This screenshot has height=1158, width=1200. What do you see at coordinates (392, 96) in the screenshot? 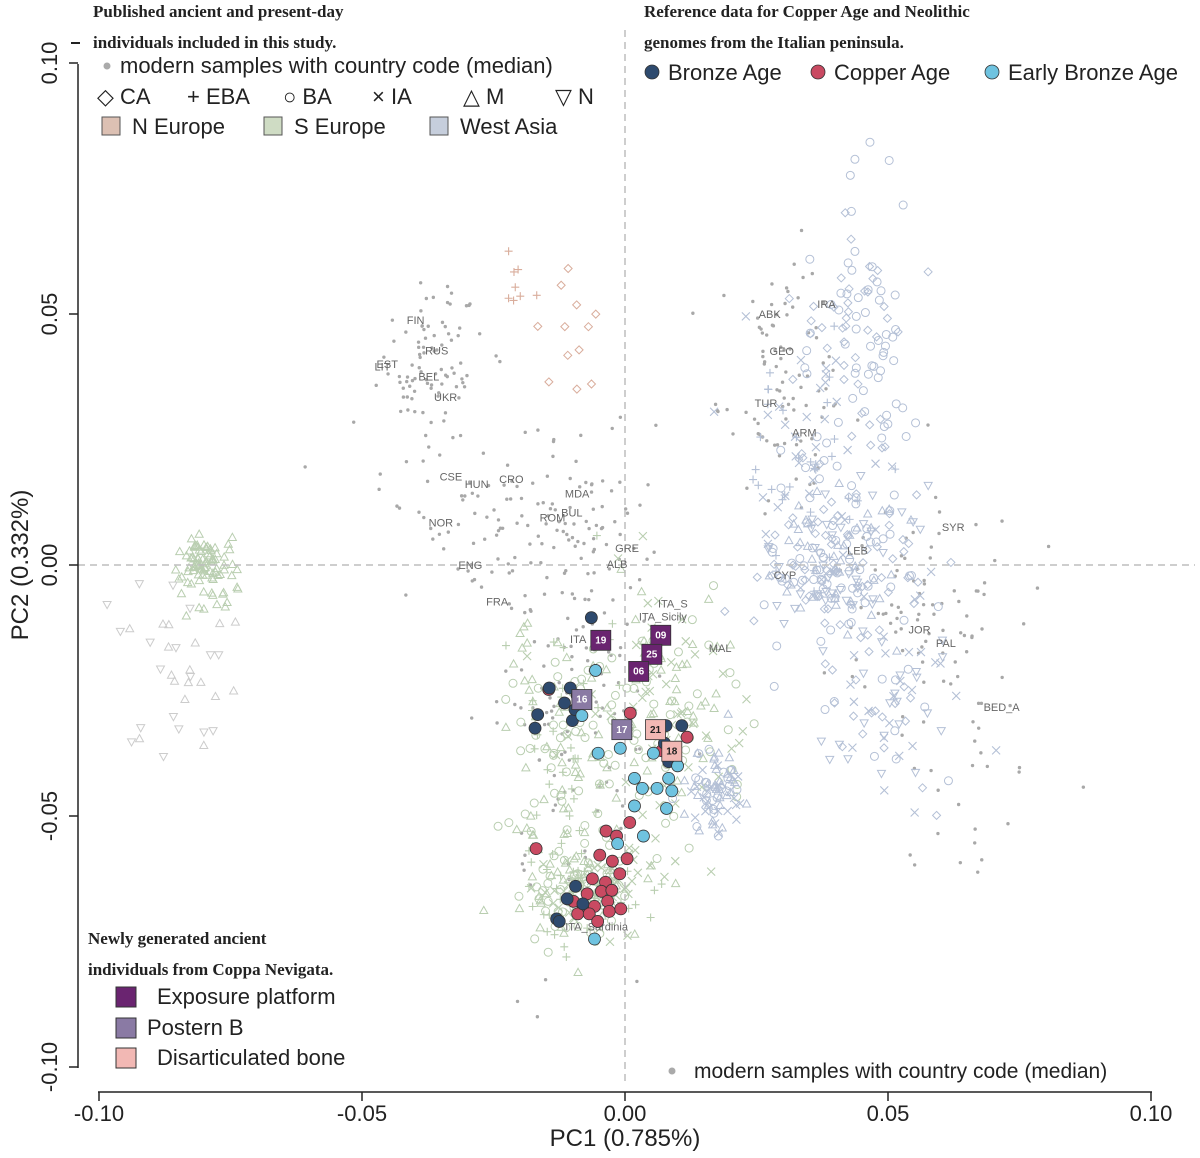
I see `period-legend-ia: × IA` at bounding box center [392, 96].